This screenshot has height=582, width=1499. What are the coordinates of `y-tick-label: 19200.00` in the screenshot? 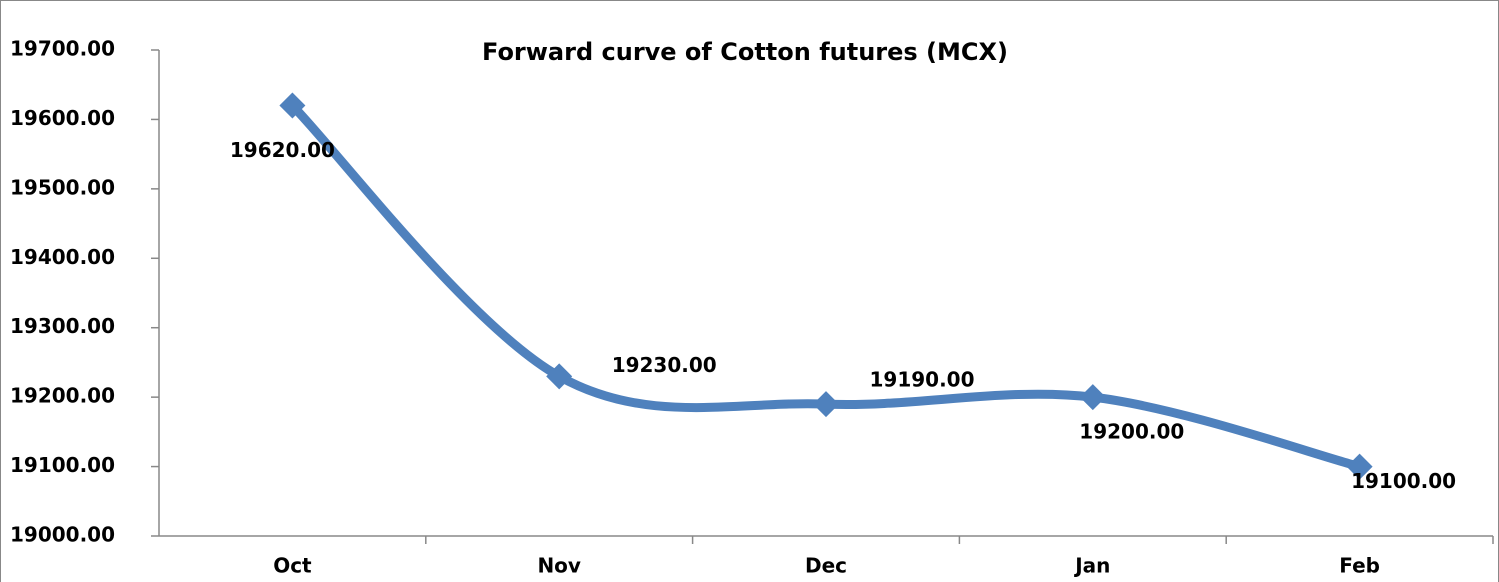 It's located at (62, 396).